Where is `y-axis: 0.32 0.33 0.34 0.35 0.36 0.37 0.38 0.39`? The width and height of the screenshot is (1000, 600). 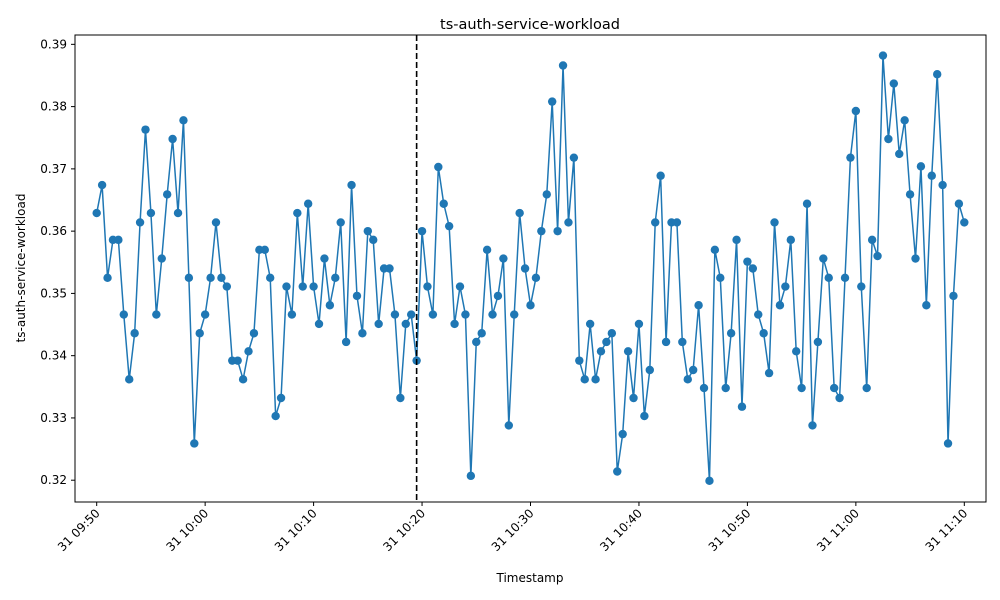
y-axis: 0.32 0.33 0.34 0.35 0.36 0.37 0.38 0.39 is located at coordinates (57, 262).